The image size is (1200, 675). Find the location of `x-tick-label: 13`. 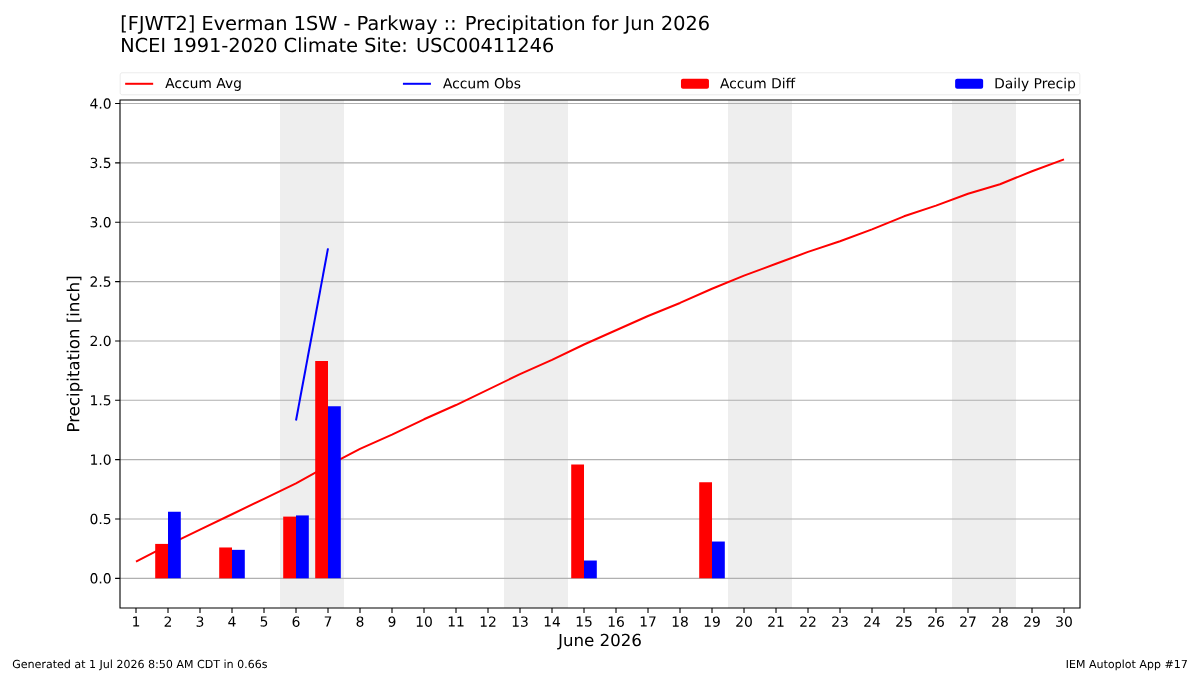

x-tick-label: 13 is located at coordinates (520, 621).